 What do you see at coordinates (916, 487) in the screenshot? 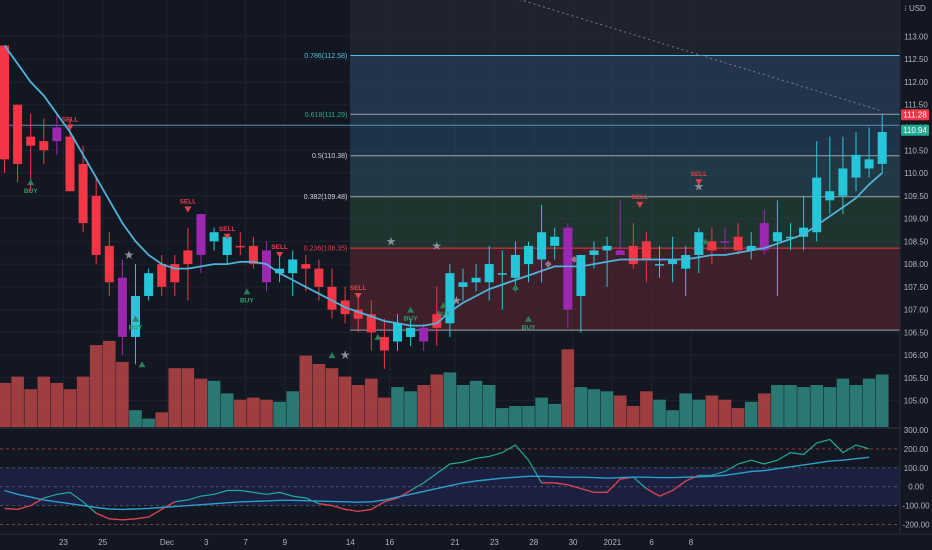
I see `oscillator-tick-label: 0.00` at bounding box center [916, 487].